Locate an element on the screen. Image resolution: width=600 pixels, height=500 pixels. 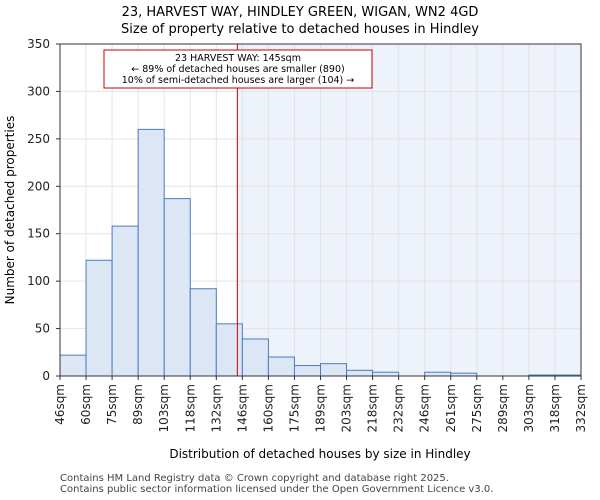
y-tick-label: 200 is located at coordinates (38, 186).